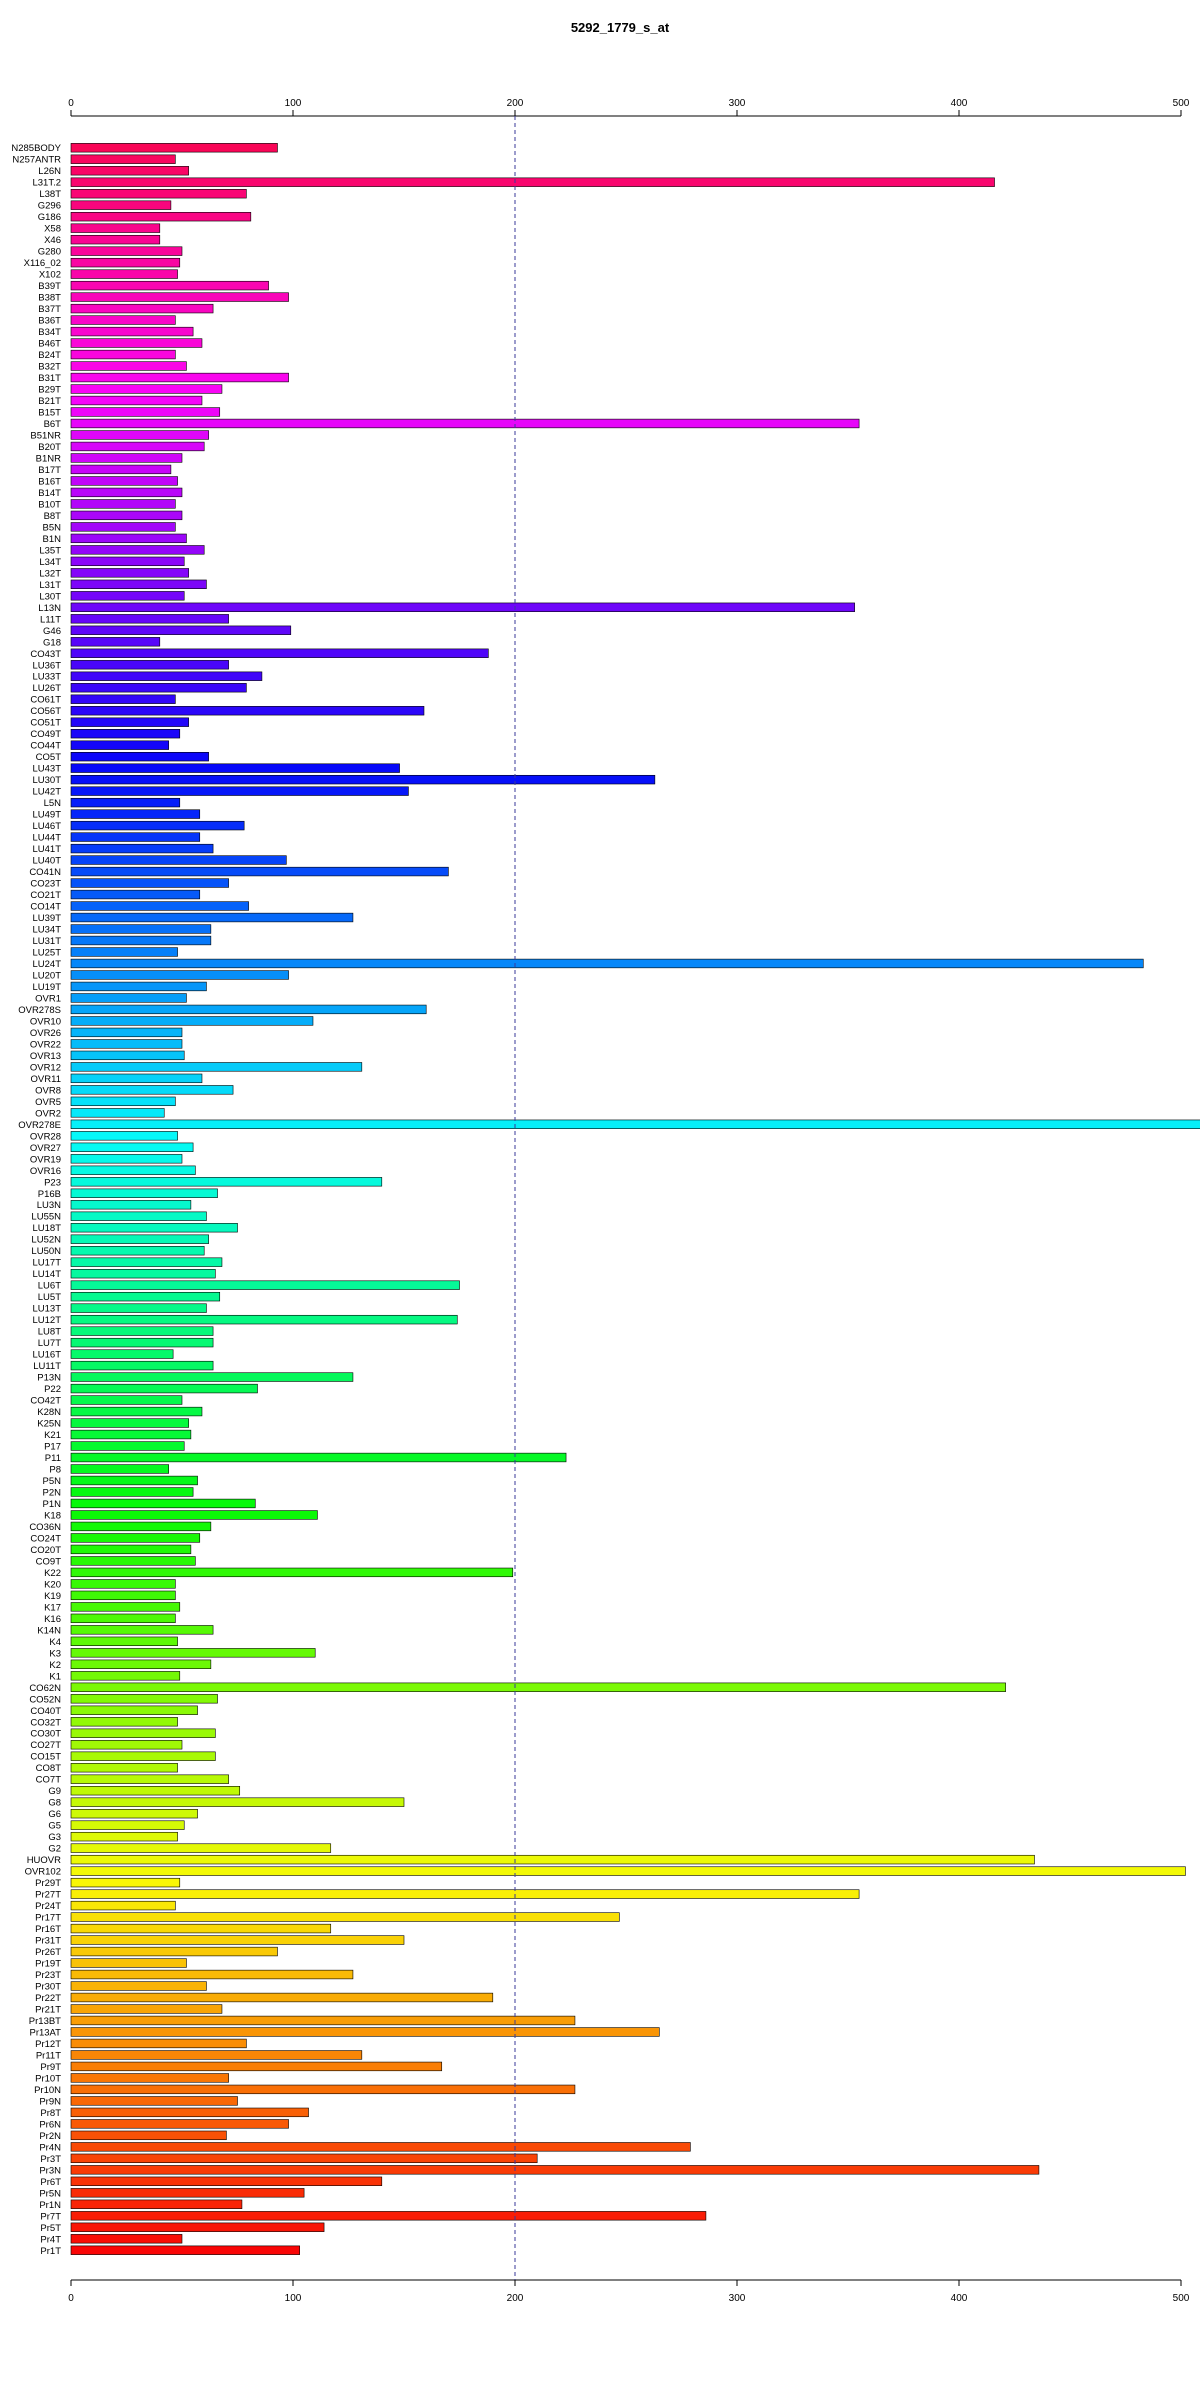  I want to click on category-label: Pr10T, so click(48, 2078).